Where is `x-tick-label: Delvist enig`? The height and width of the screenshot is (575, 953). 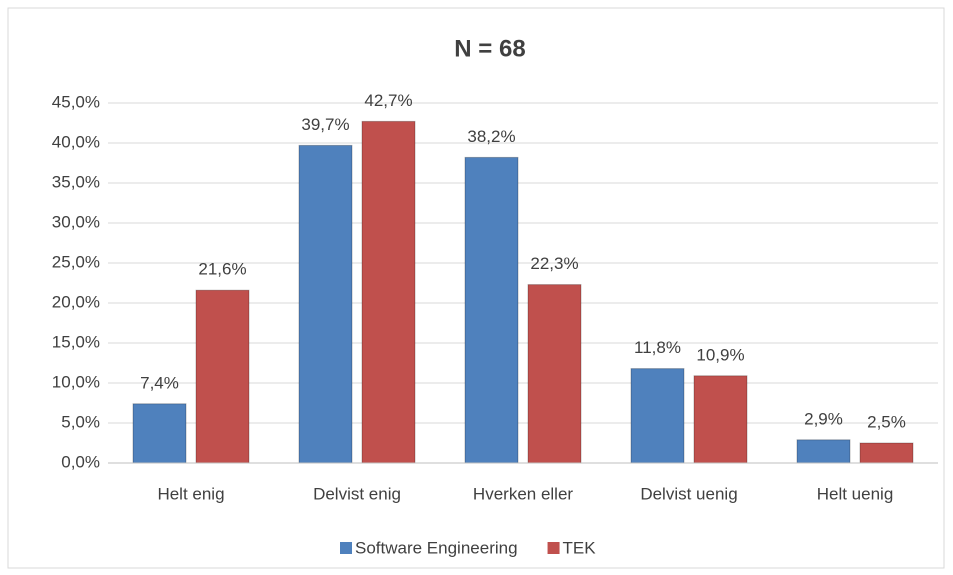
x-tick-label: Delvist enig is located at coordinates (357, 493).